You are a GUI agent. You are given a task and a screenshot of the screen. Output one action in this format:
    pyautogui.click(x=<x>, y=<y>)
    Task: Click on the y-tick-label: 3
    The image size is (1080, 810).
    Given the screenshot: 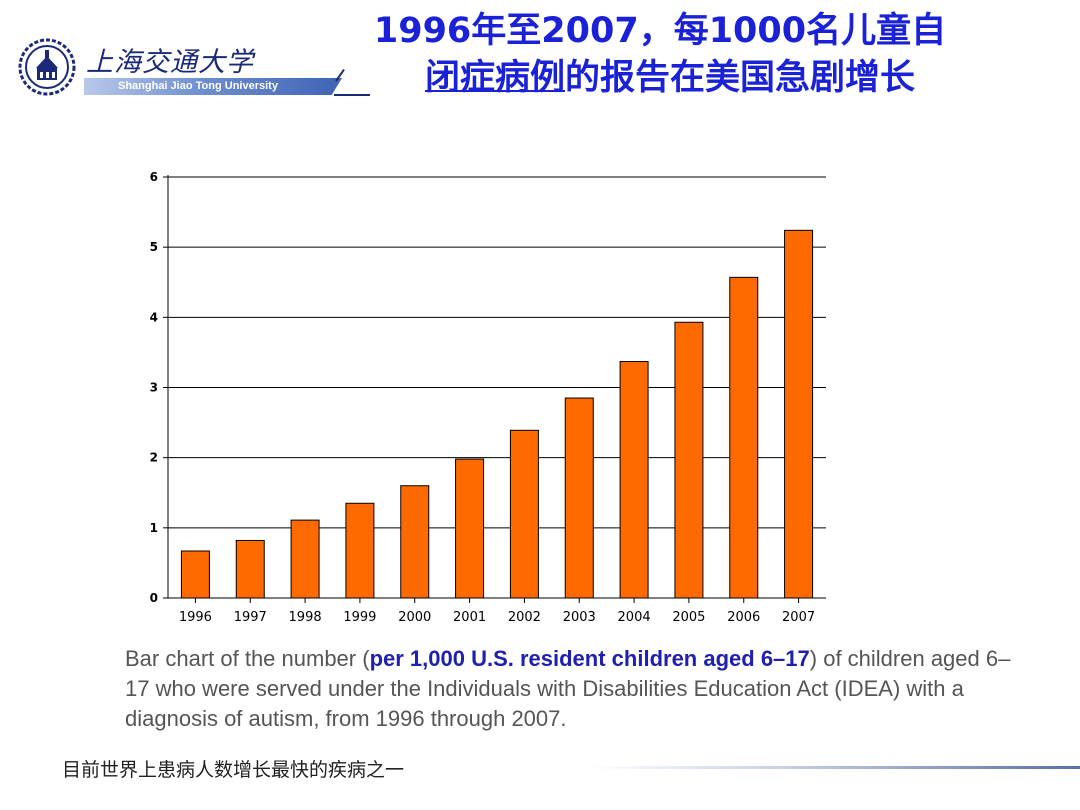 What is the action you would take?
    pyautogui.click(x=154, y=388)
    